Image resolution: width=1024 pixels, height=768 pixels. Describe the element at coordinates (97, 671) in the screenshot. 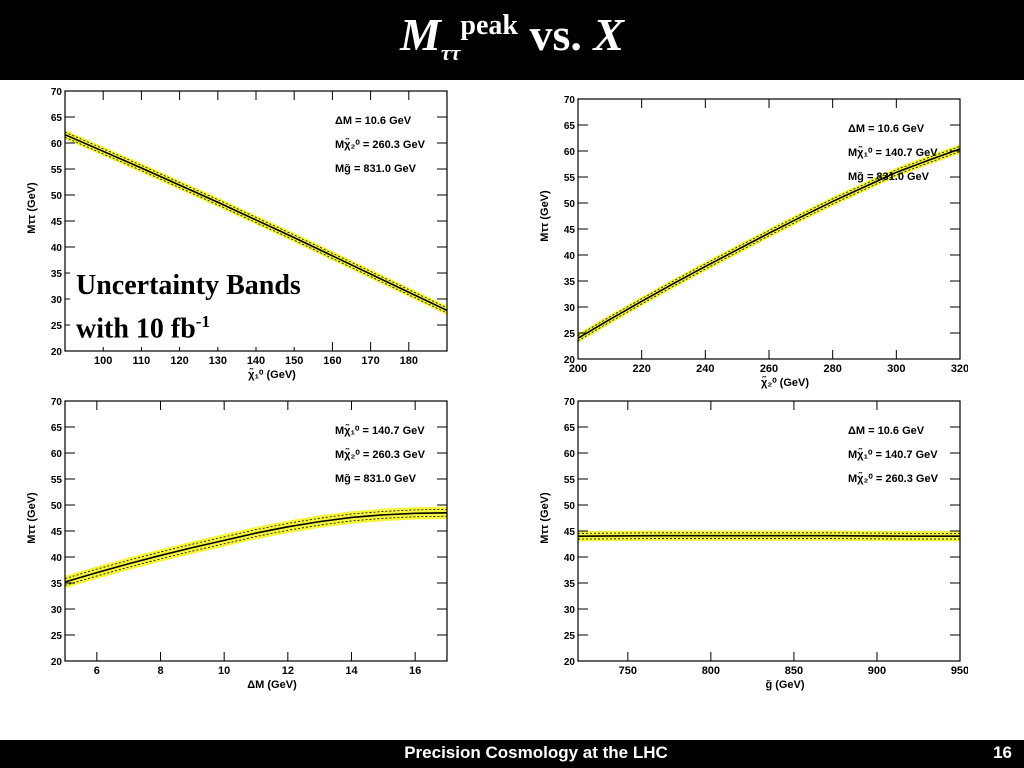

I see `x-tick-label: 6` at that location.